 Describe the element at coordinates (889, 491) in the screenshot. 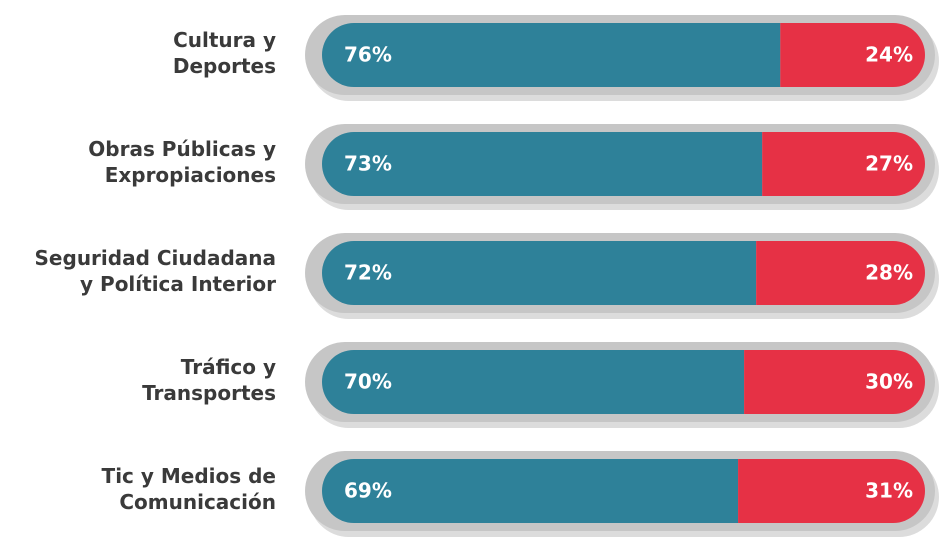

I see `value-label: 31%` at that location.